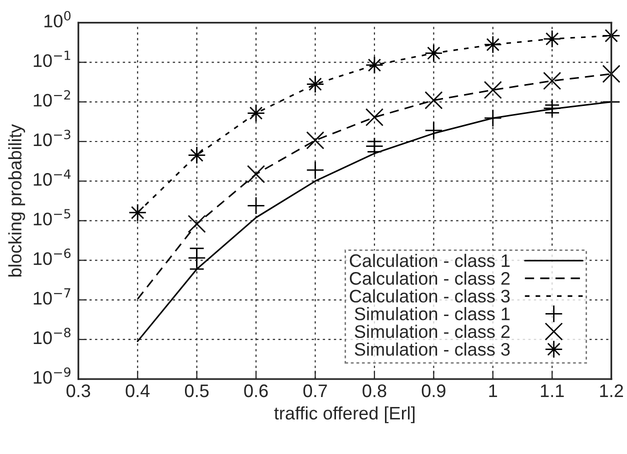 The image size is (627, 454). I want to click on y-tick-label: 10$^{−3}$, so click(52, 138).